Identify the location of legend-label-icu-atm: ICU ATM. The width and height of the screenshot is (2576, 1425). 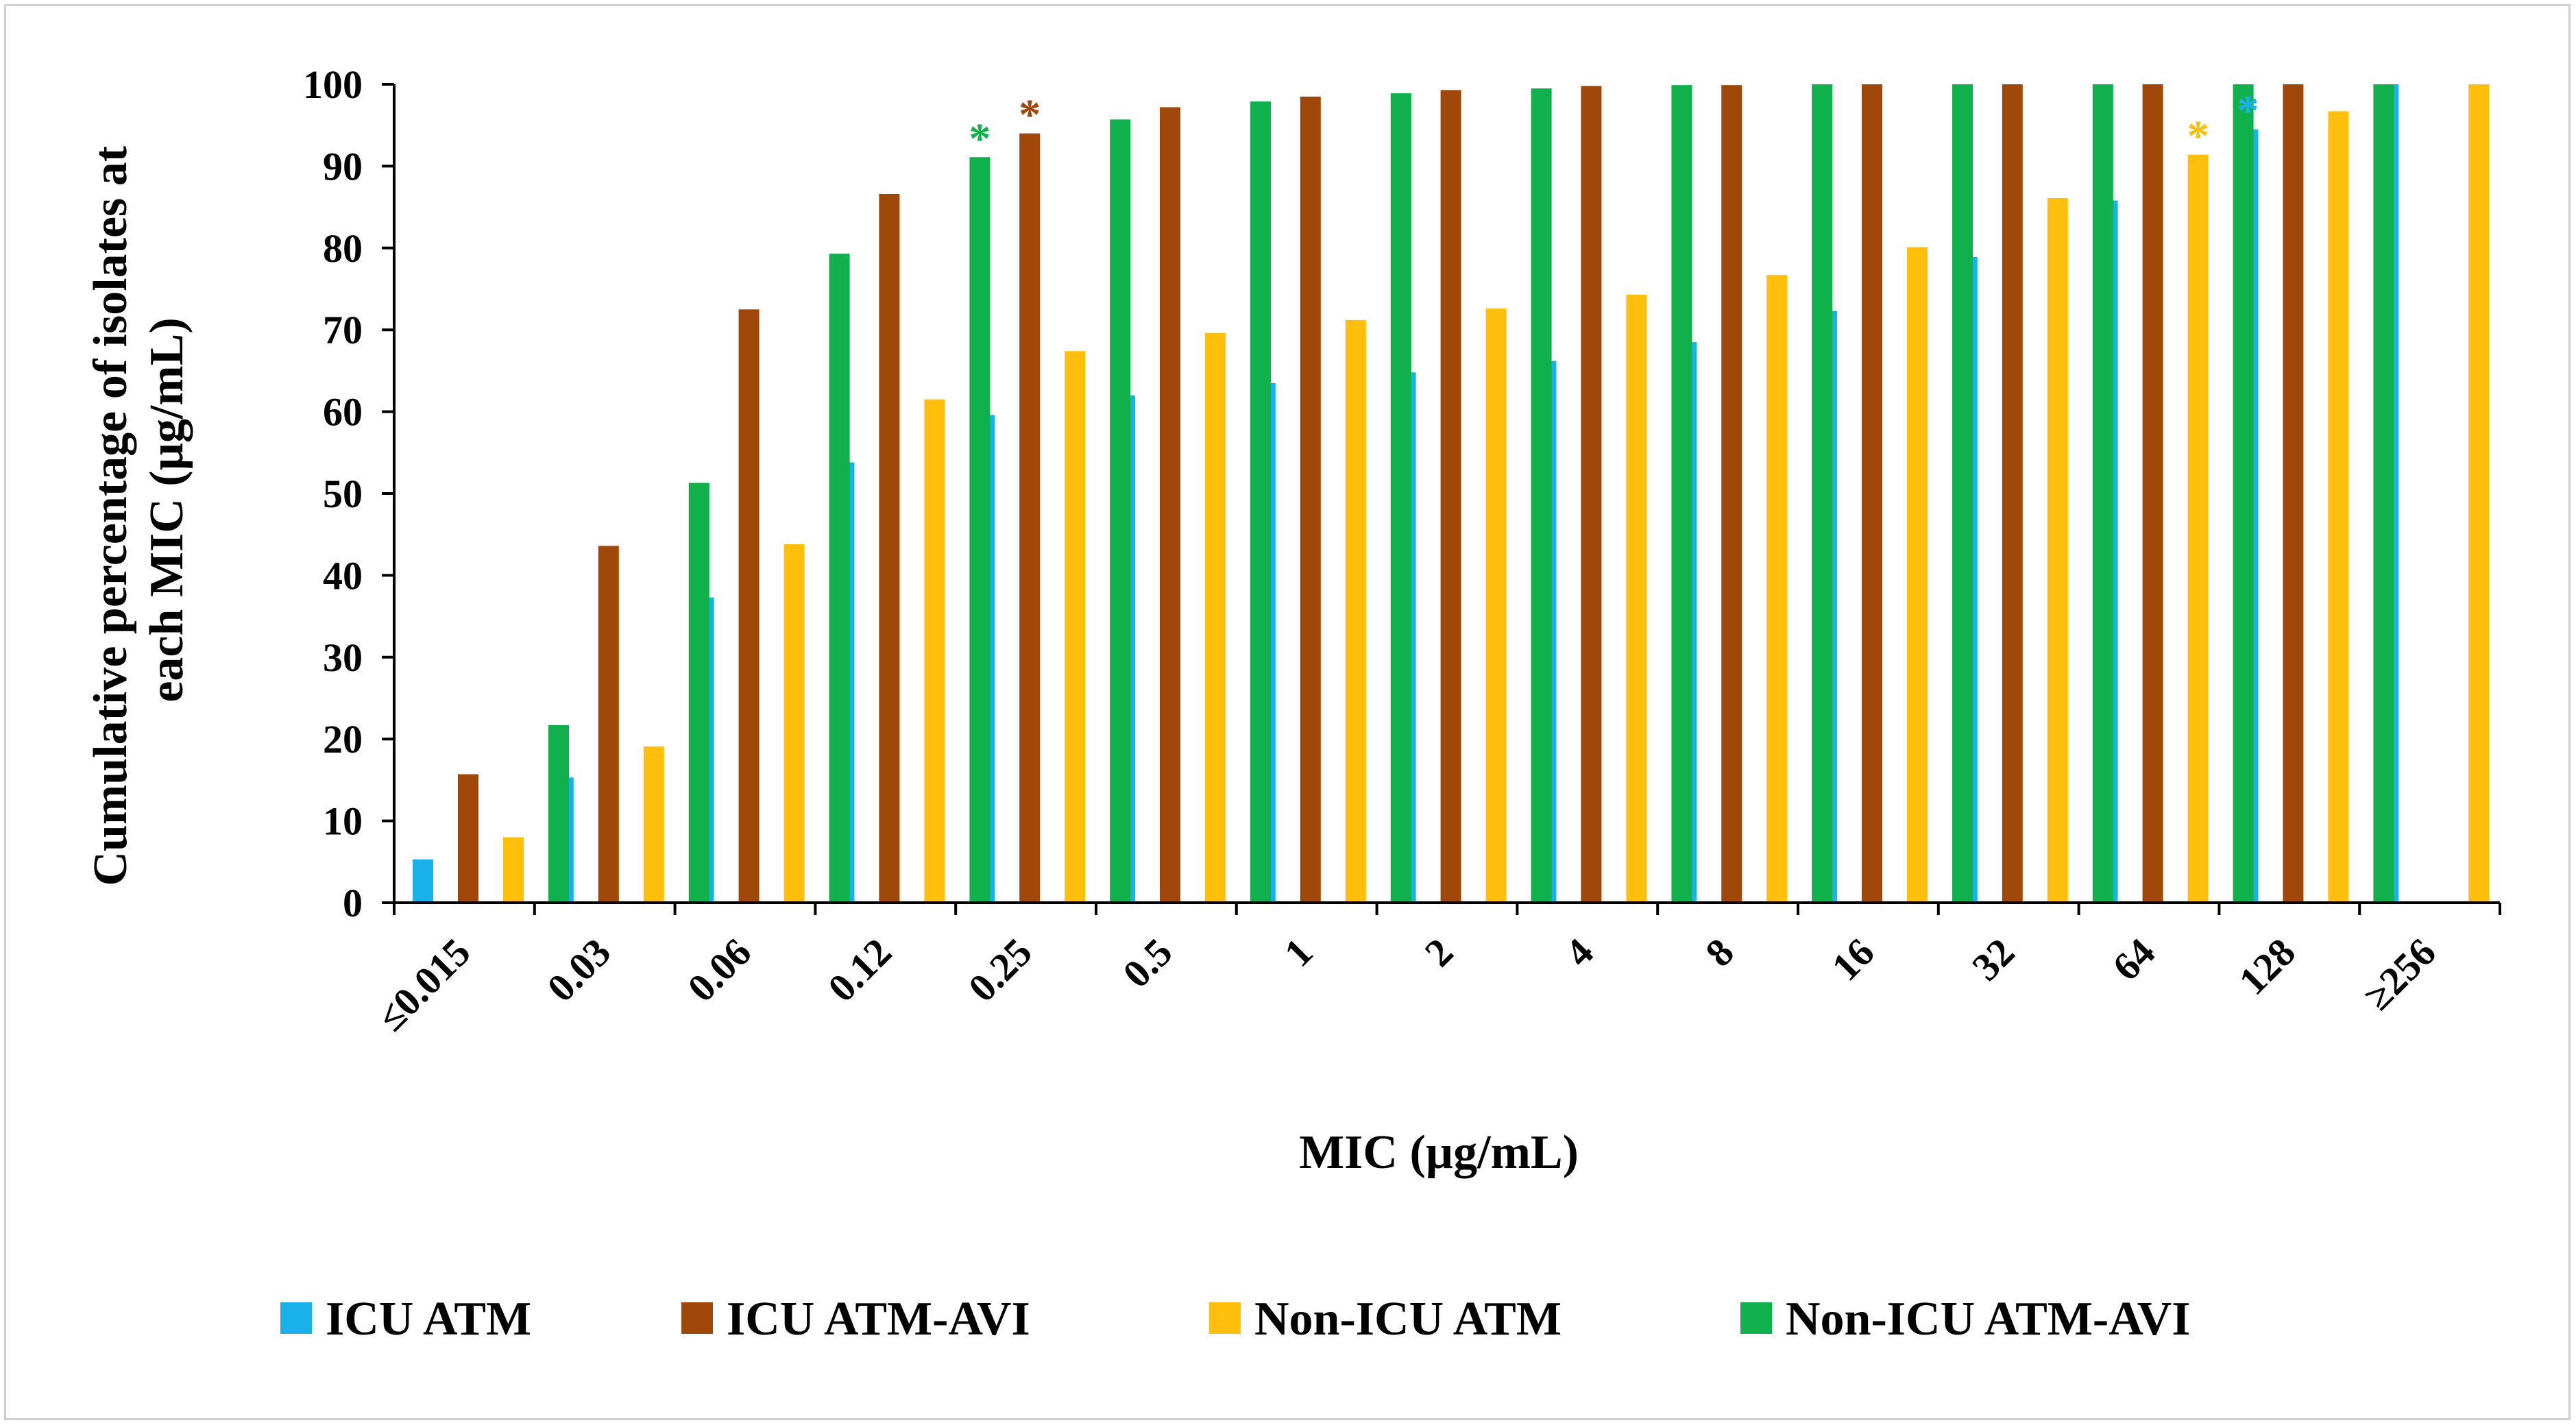
(428, 1319).